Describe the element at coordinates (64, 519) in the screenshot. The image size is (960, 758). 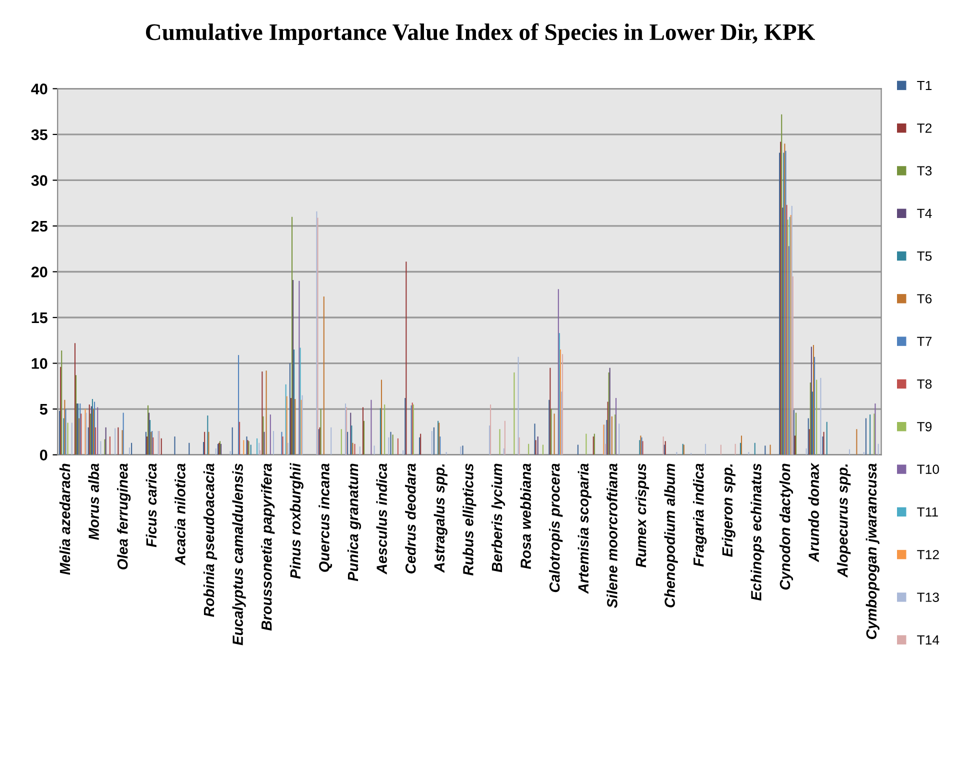
I see `x-tick-label: Melia azedarach` at that location.